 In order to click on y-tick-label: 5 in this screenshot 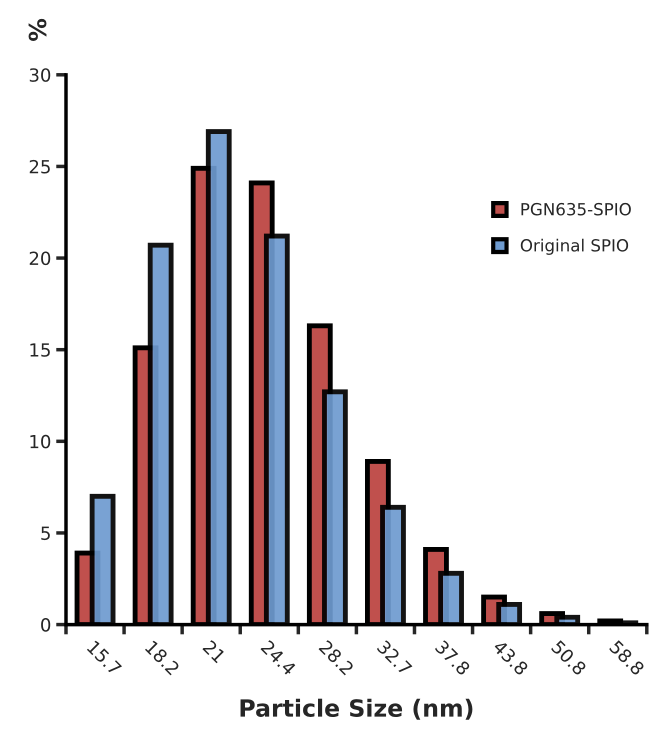, I will do `click(45, 533)`.